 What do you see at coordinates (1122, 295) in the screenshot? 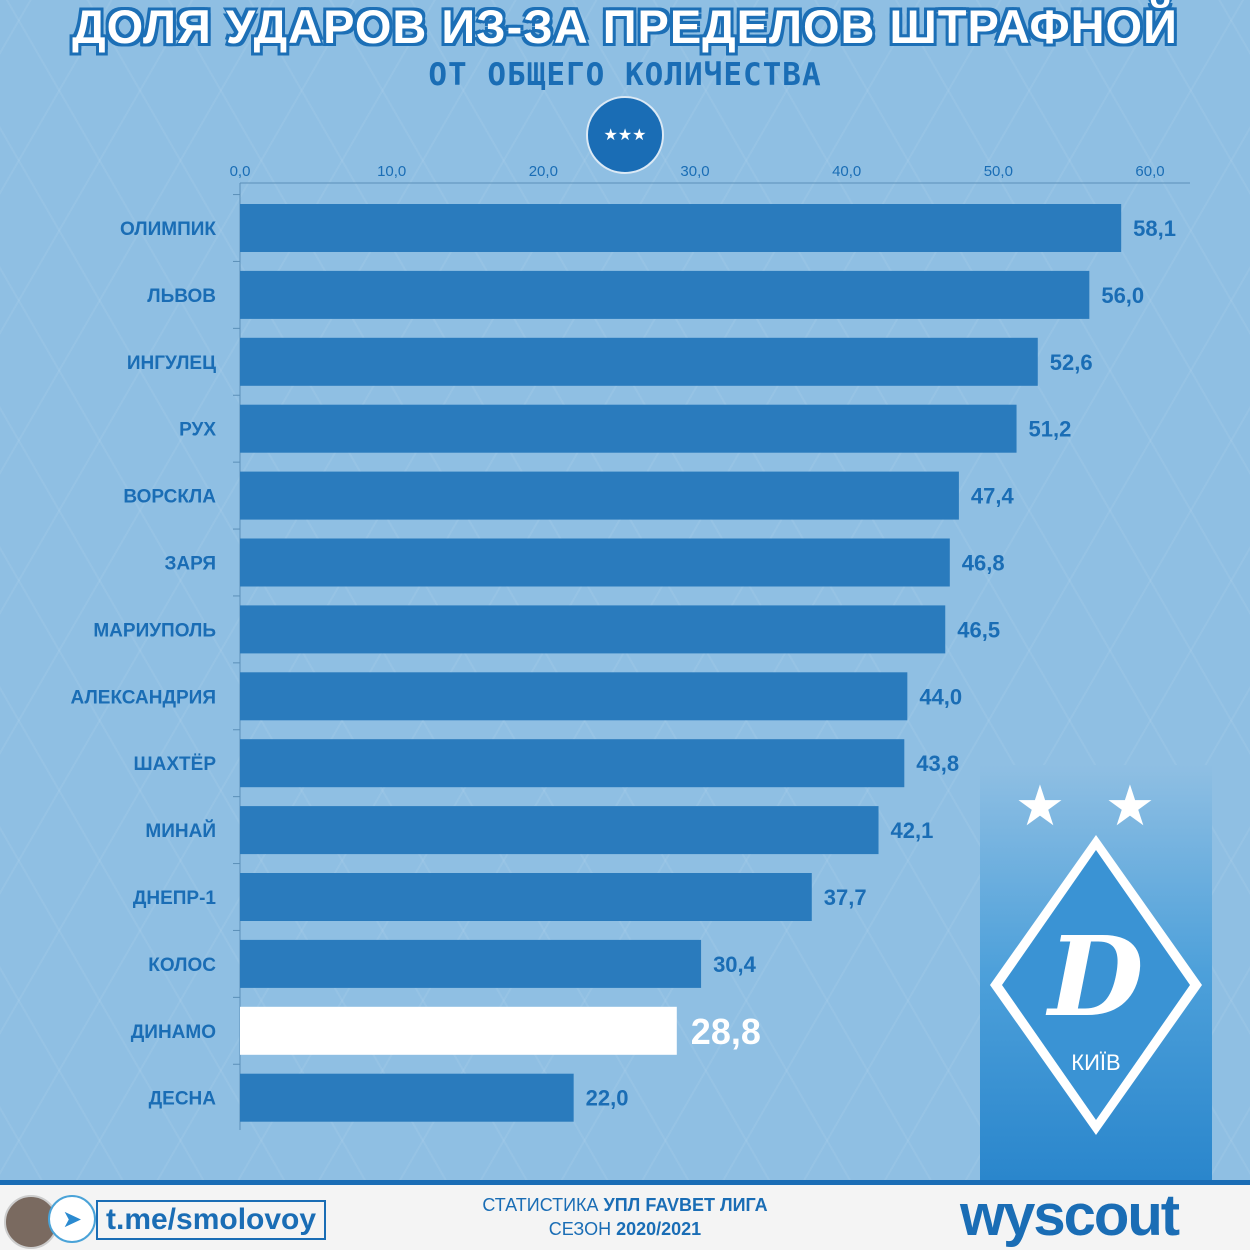
I see `value-label: 56,0` at bounding box center [1122, 295].